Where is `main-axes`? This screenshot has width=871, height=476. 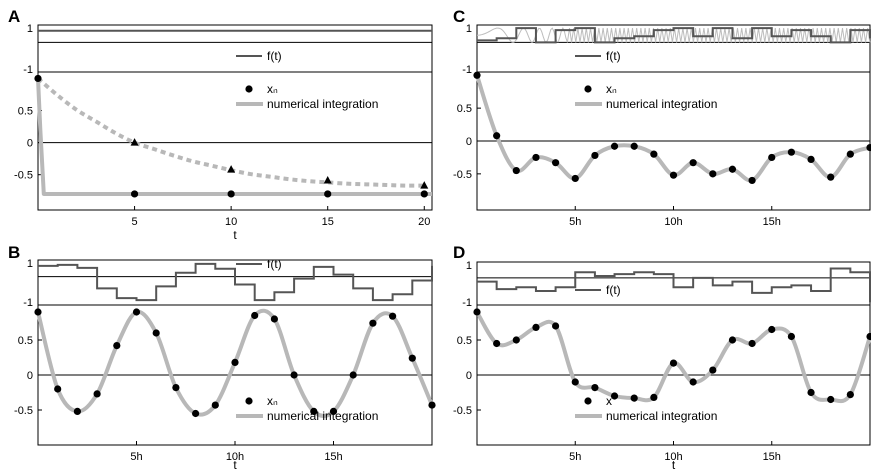
main-axes is located at coordinates (235, 141).